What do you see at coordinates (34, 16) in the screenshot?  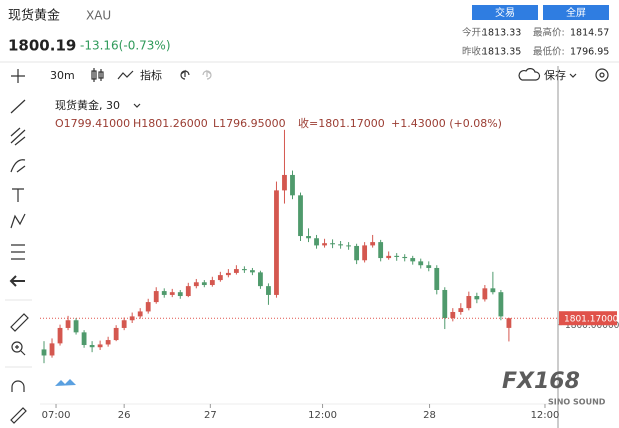 I see `instrument-name: 现货黄金` at bounding box center [34, 16].